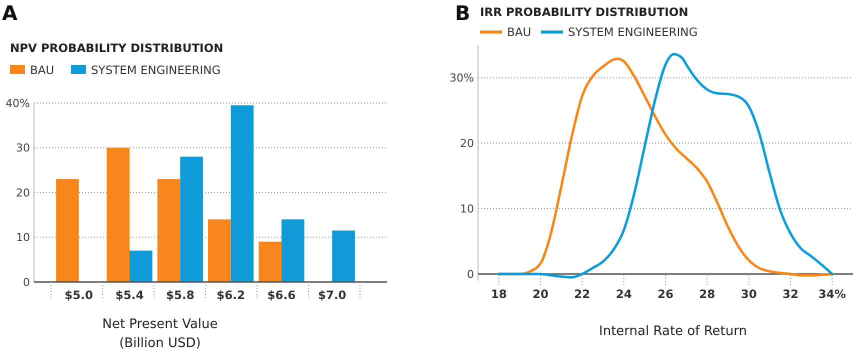  I want to click on text: A, so click(10, 13).